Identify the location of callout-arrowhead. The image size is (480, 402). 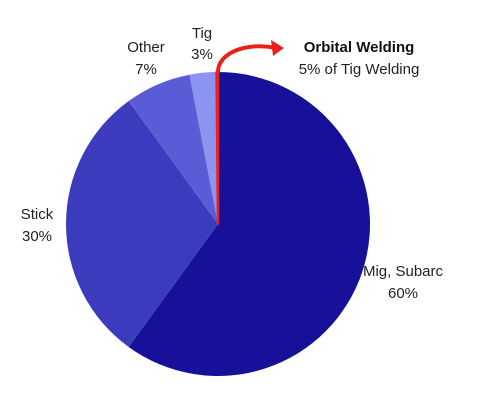
(277, 48).